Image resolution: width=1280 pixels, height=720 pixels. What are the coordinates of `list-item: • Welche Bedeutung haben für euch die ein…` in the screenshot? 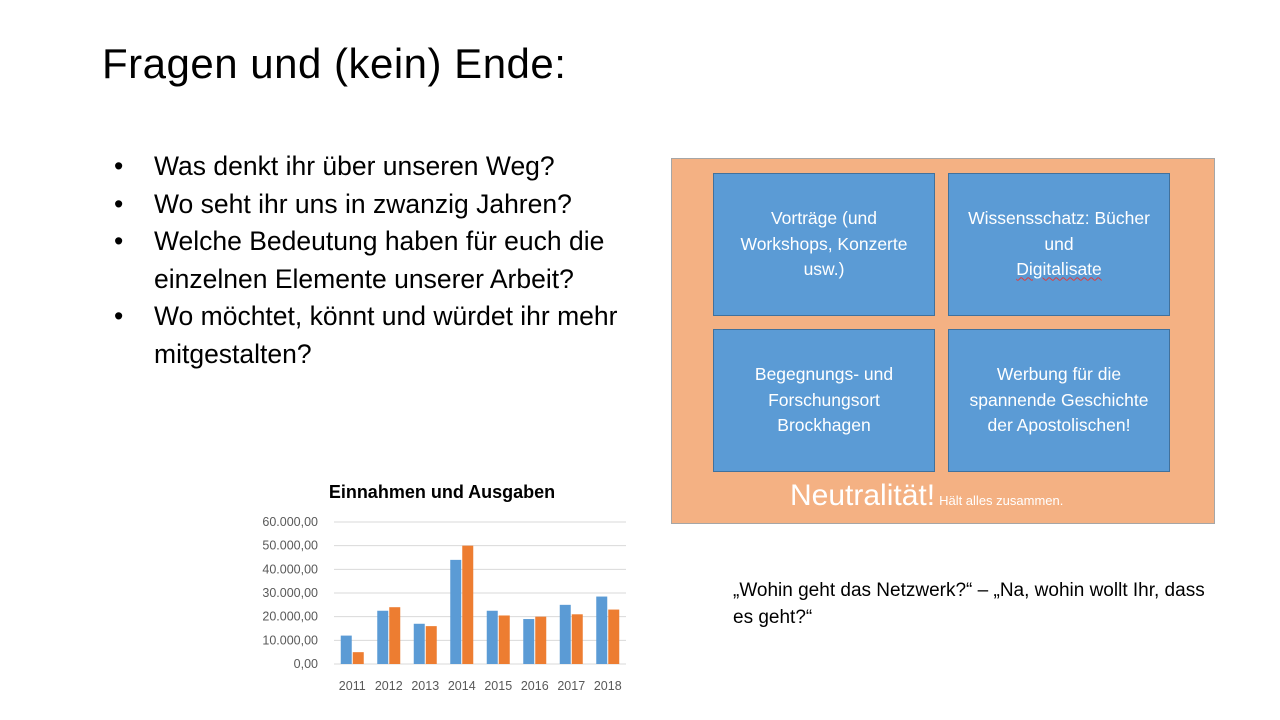 It's located at (394, 260).